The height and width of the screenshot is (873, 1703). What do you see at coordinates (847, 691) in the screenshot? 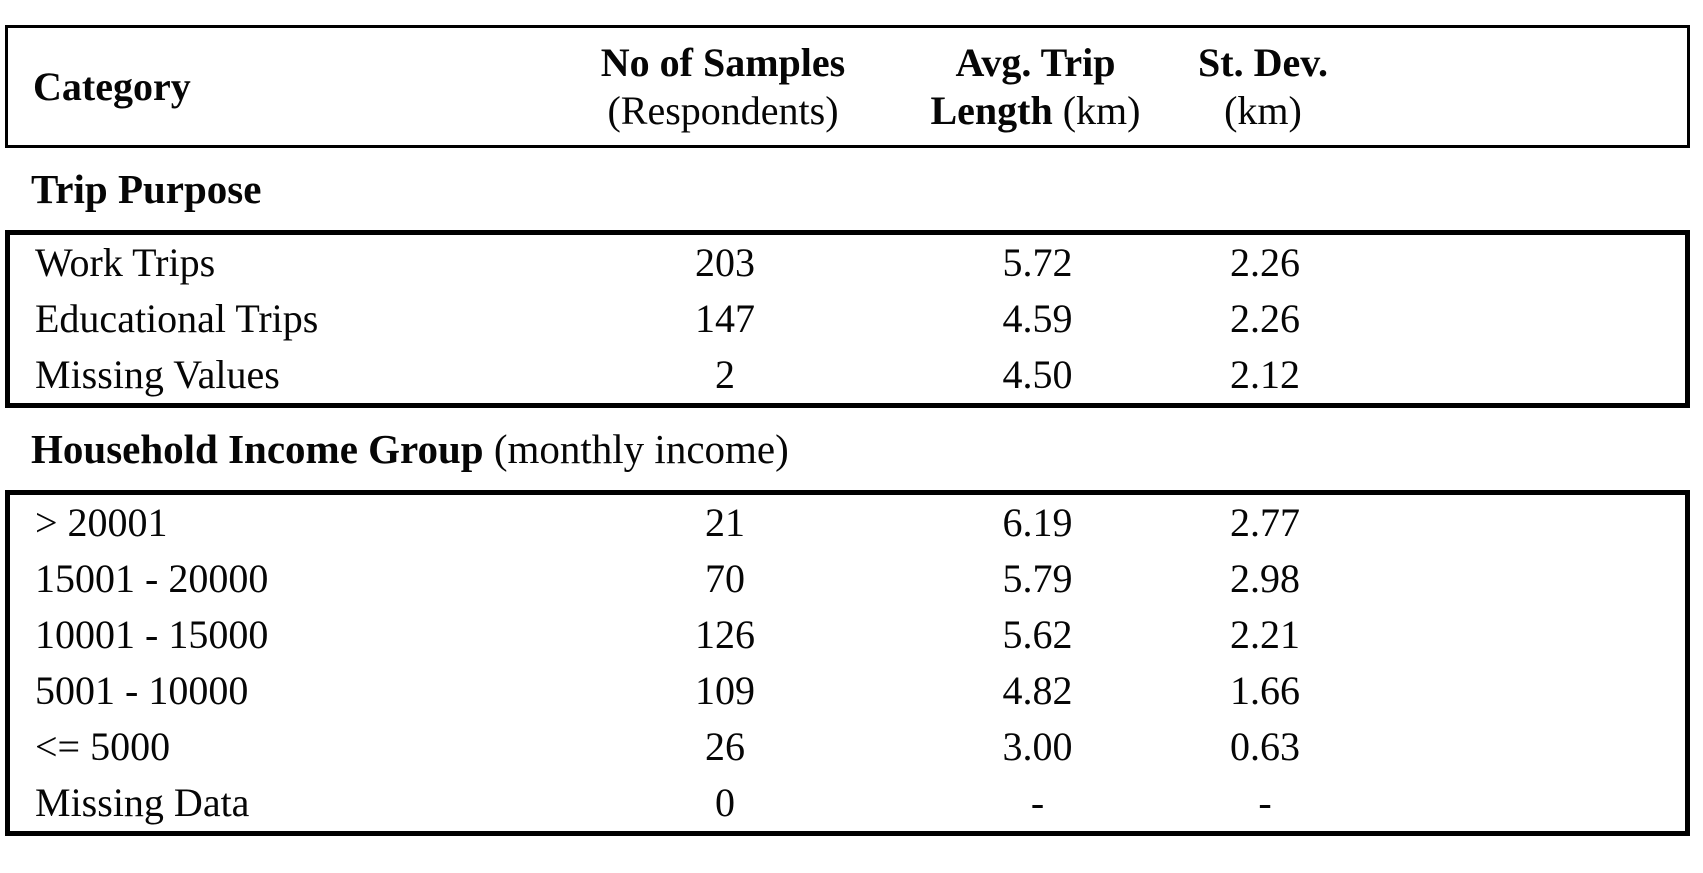
I see `table-row: 5001 - 10000 109 4.82 1.66` at bounding box center [847, 691].